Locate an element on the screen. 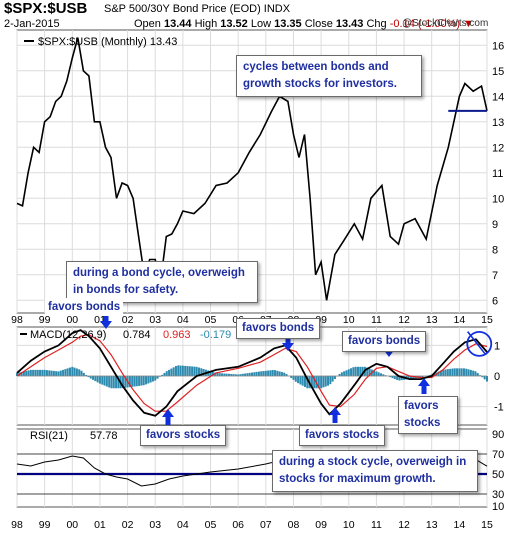 This screenshot has height=540, width=520. rsi-x-tick-label: 06 is located at coordinates (238, 525).